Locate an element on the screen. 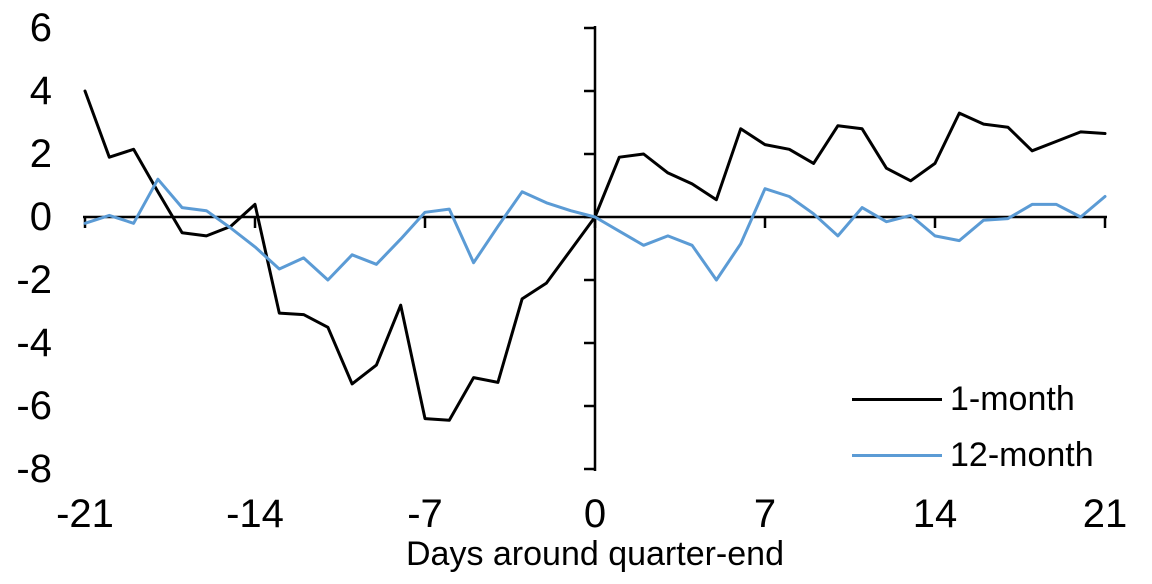  y-tick-label: 4 is located at coordinates (40, 91).